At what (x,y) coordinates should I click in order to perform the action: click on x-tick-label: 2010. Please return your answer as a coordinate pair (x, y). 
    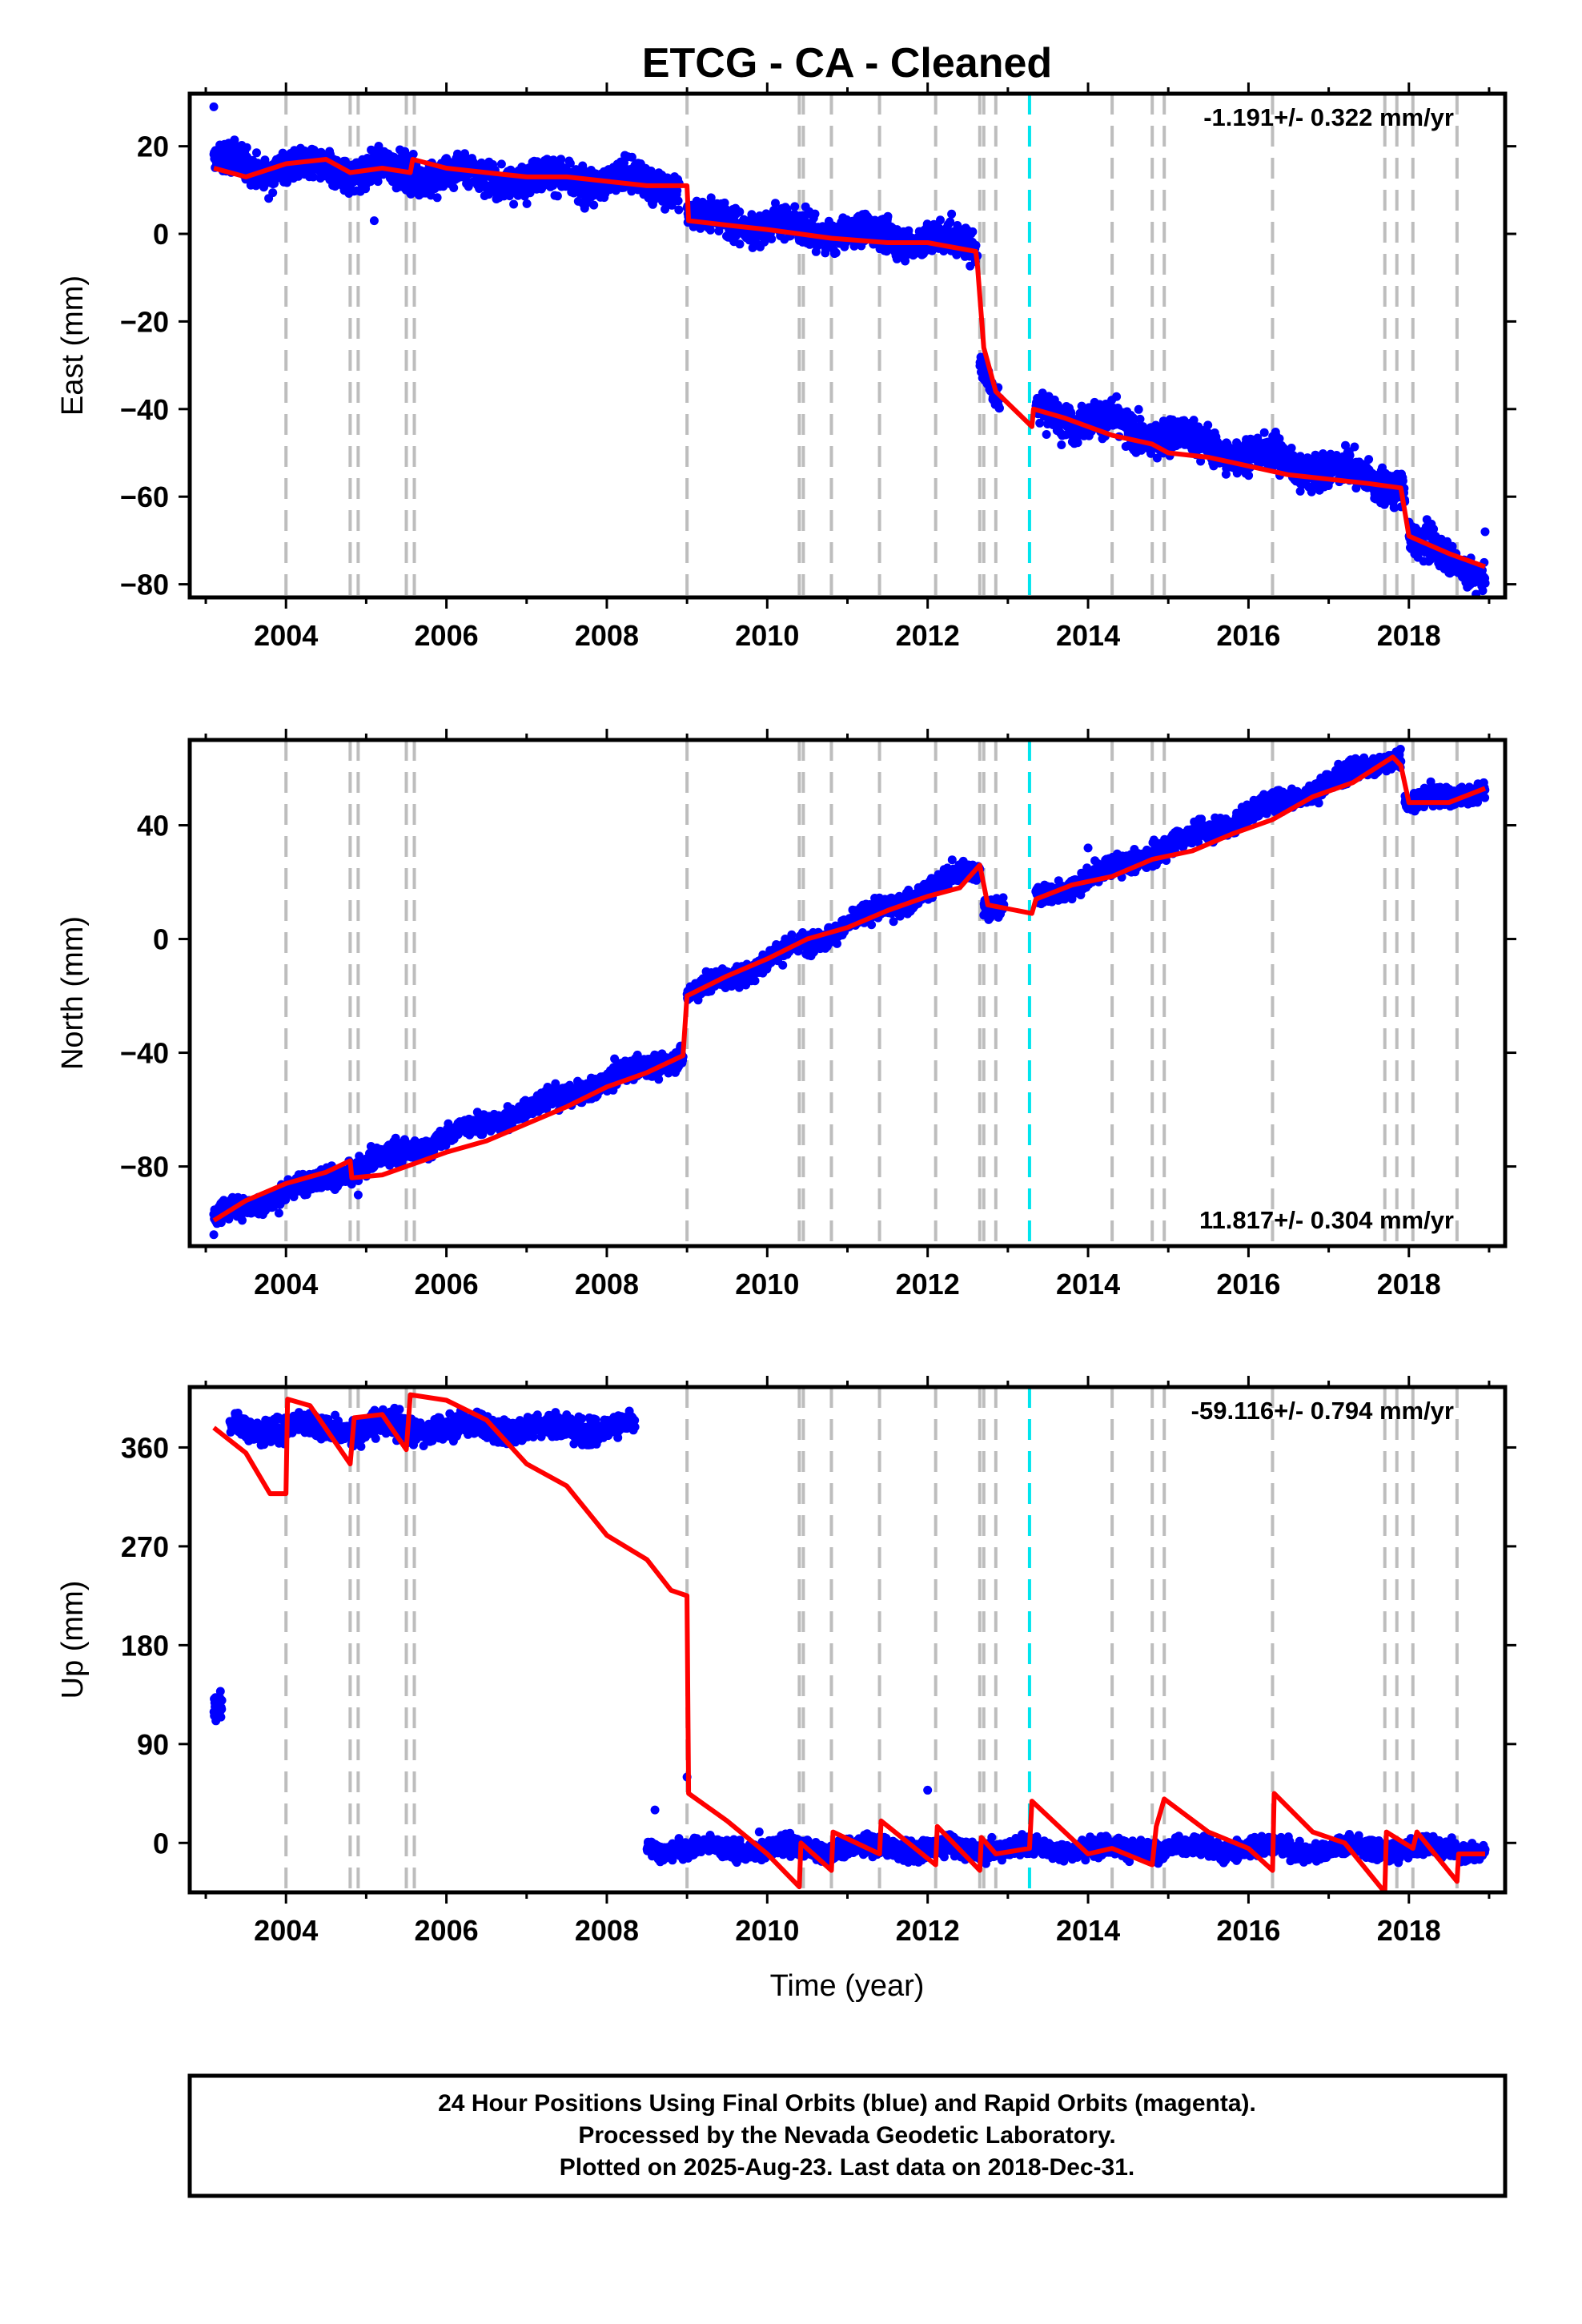
    Looking at the image, I should click on (767, 635).